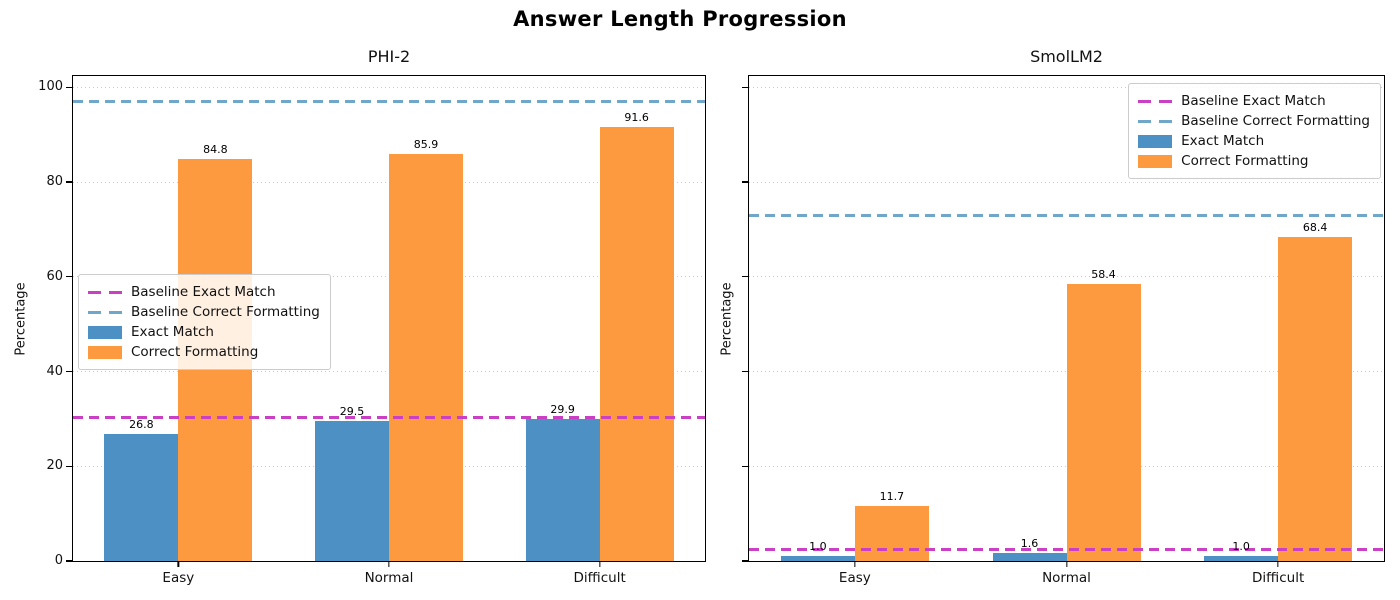 The image size is (1400, 600). I want to click on bar-value-label: 84.8, so click(215, 150).